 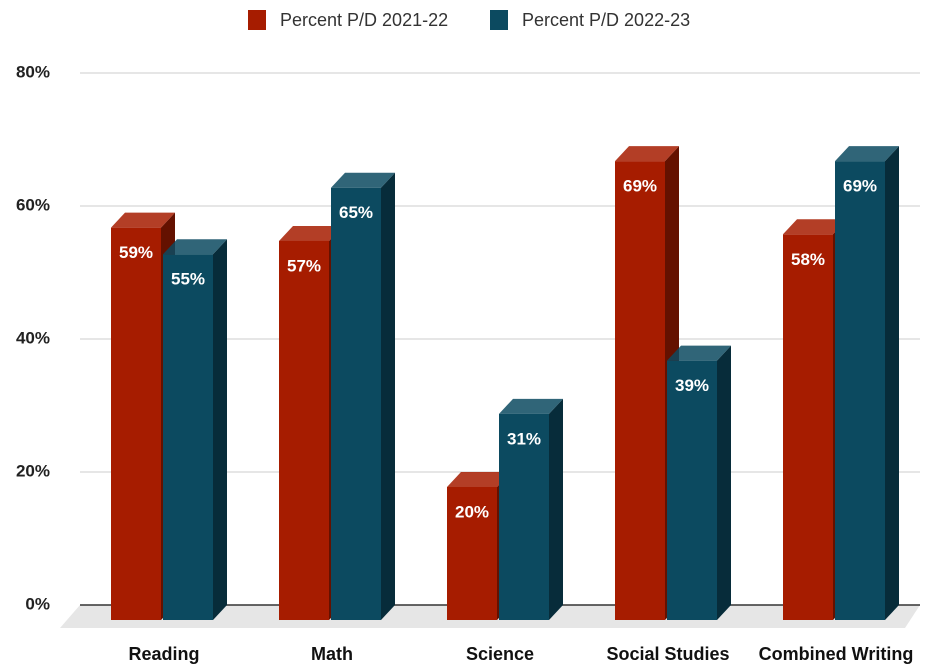 I want to click on y-tick-label: 60%, so click(x=33, y=204).